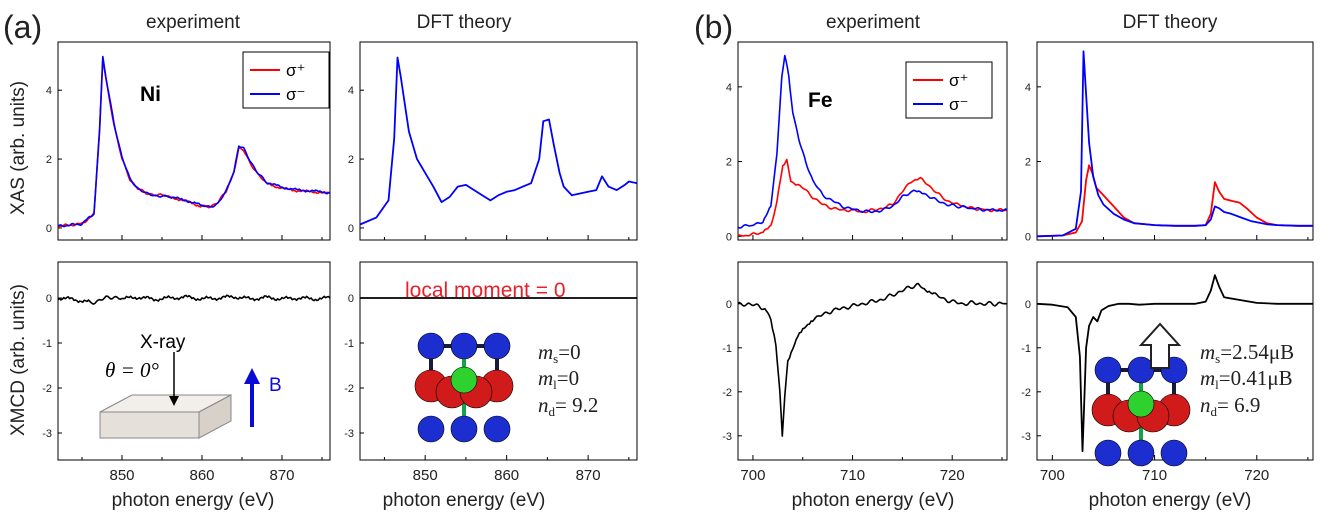  What do you see at coordinates (1175, 141) in the screenshot?
I see `panel-frame-fe_xas_dft` at bounding box center [1175, 141].